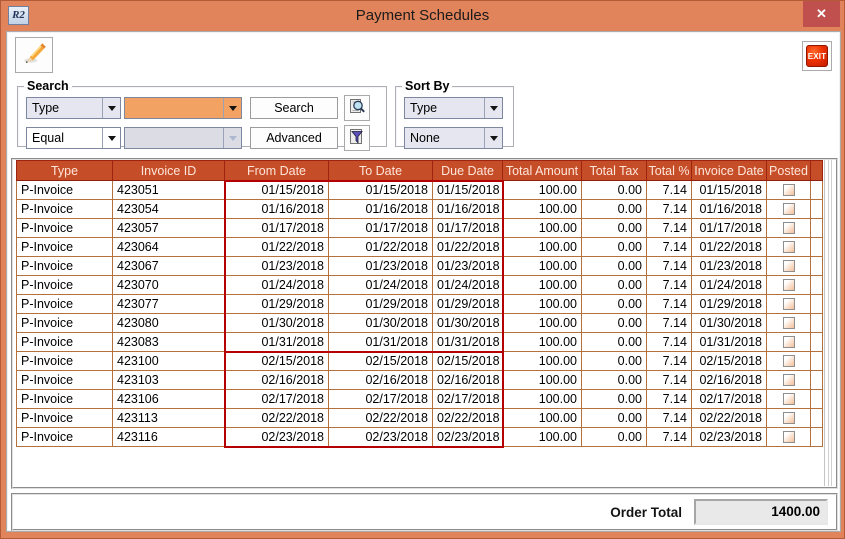  What do you see at coordinates (294, 138) in the screenshot?
I see `advanced-button: Advanced` at bounding box center [294, 138].